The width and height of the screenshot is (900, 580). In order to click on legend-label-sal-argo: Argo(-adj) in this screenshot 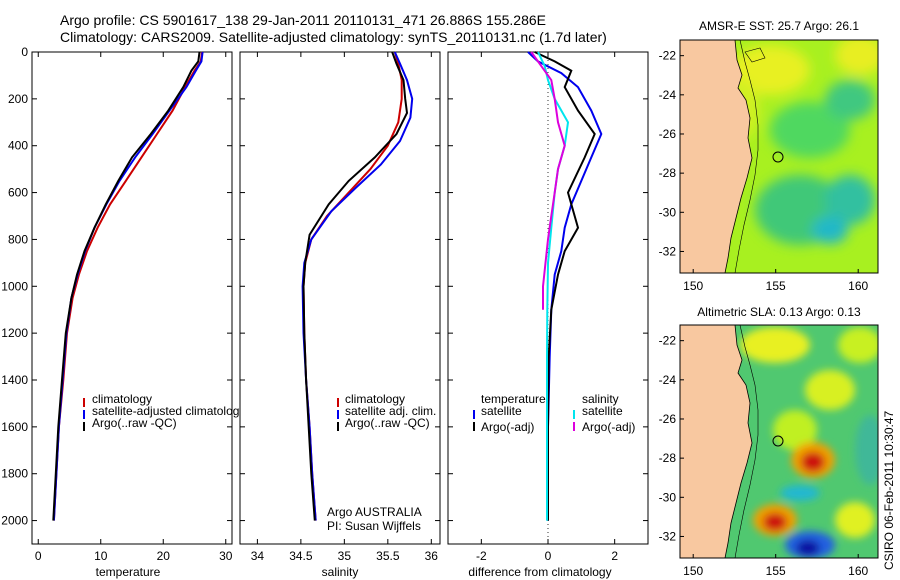, I will do `click(608, 427)`.